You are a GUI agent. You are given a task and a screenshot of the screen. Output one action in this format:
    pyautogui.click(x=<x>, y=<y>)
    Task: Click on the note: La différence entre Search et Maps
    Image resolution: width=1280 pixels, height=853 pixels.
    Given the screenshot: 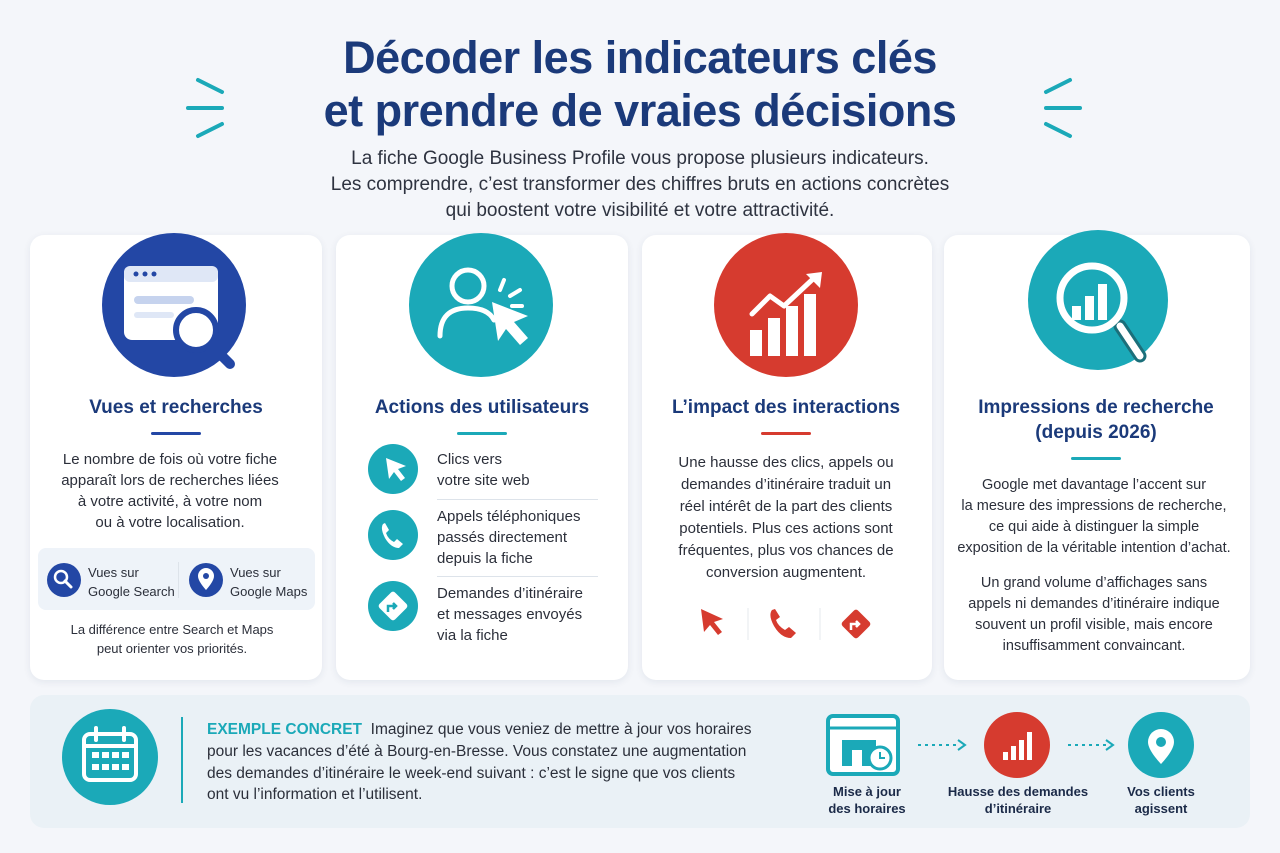 What is the action you would take?
    pyautogui.click(x=172, y=629)
    